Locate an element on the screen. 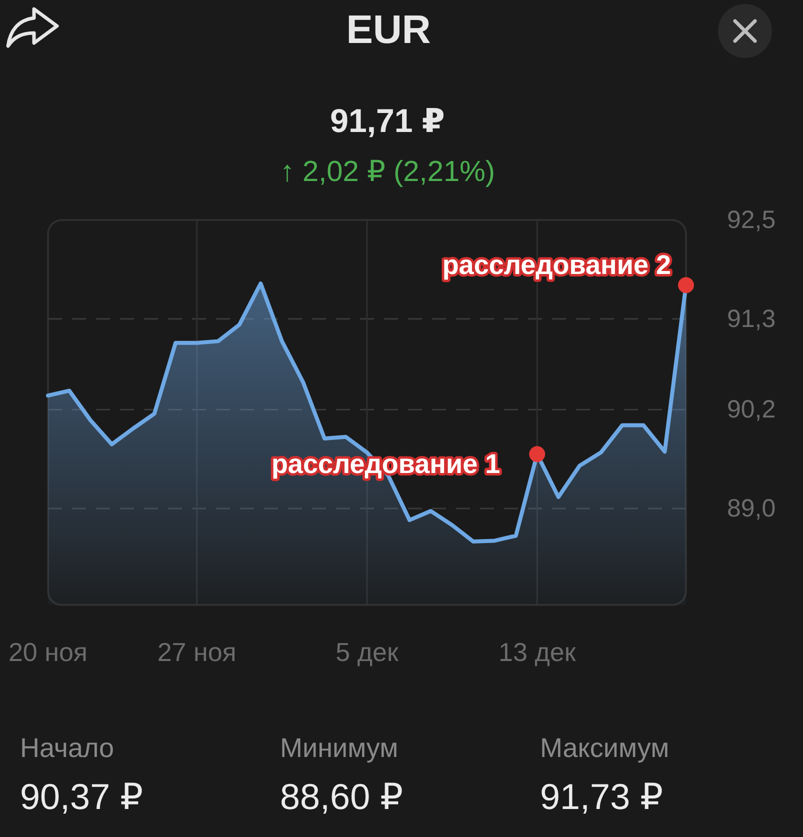 Image resolution: width=803 pixels, height=837 pixels. text: 90,37 ₽ is located at coordinates (81, 796).